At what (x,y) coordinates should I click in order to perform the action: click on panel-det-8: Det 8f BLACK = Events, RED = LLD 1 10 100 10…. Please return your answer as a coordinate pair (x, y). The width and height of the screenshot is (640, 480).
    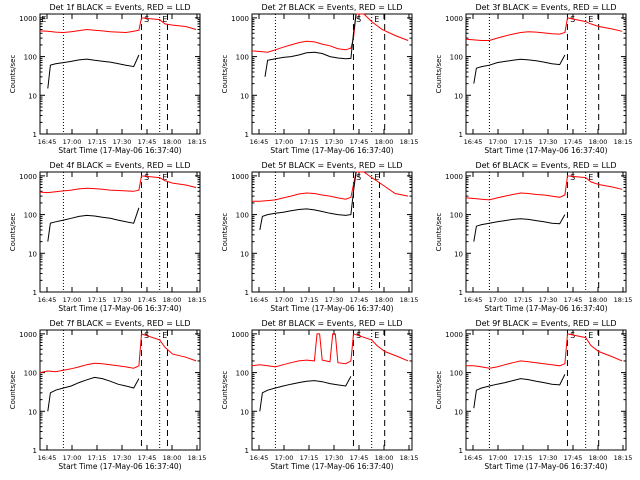
    Looking at the image, I should click on (319, 395).